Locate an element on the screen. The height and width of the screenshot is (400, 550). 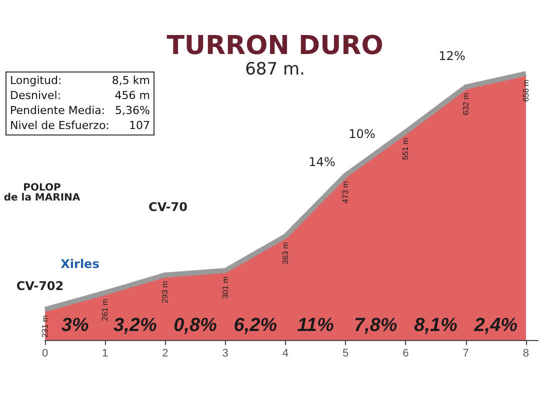
annotation: 3,2% is located at coordinates (135, 325).